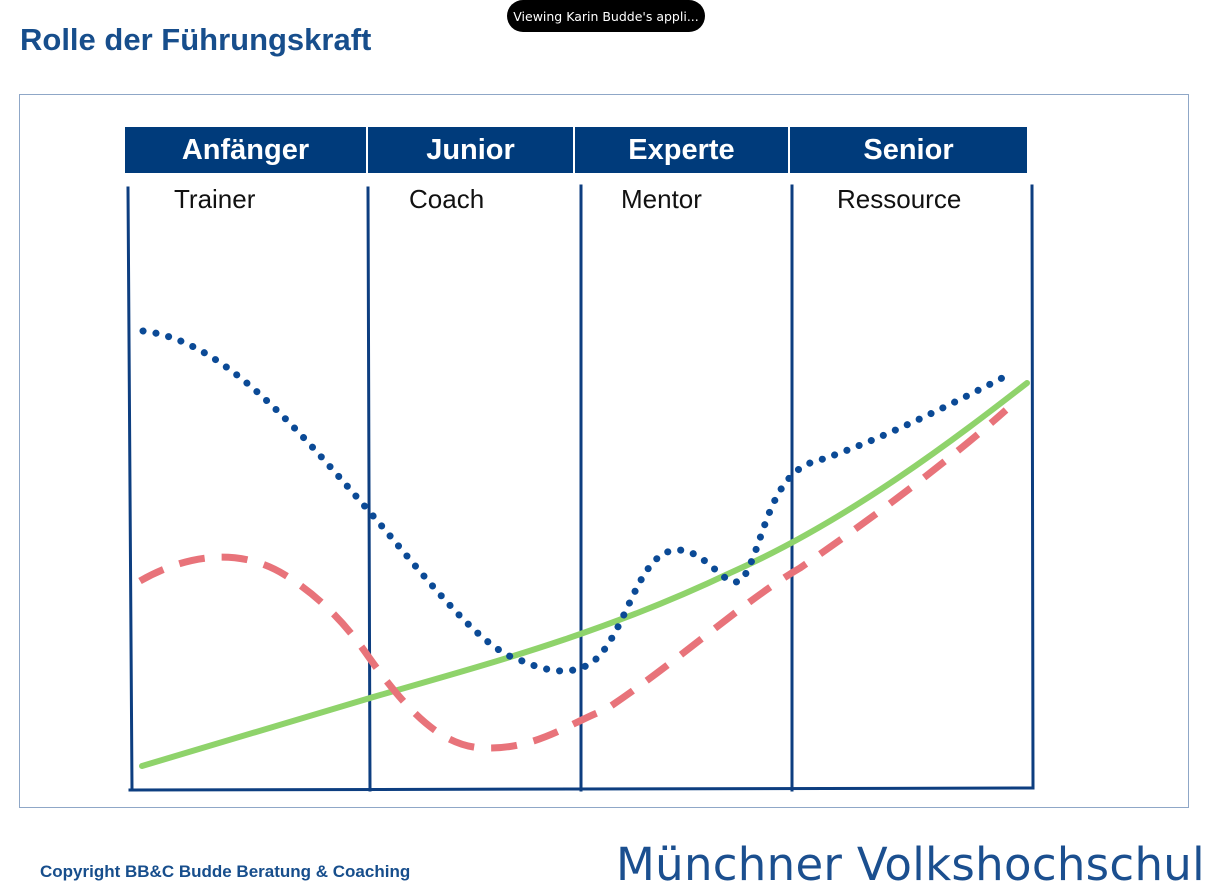 Image resolution: width=1205 pixels, height=892 pixels. Describe the element at coordinates (661, 199) in the screenshot. I see `role-label-mentor: Mentor` at that location.